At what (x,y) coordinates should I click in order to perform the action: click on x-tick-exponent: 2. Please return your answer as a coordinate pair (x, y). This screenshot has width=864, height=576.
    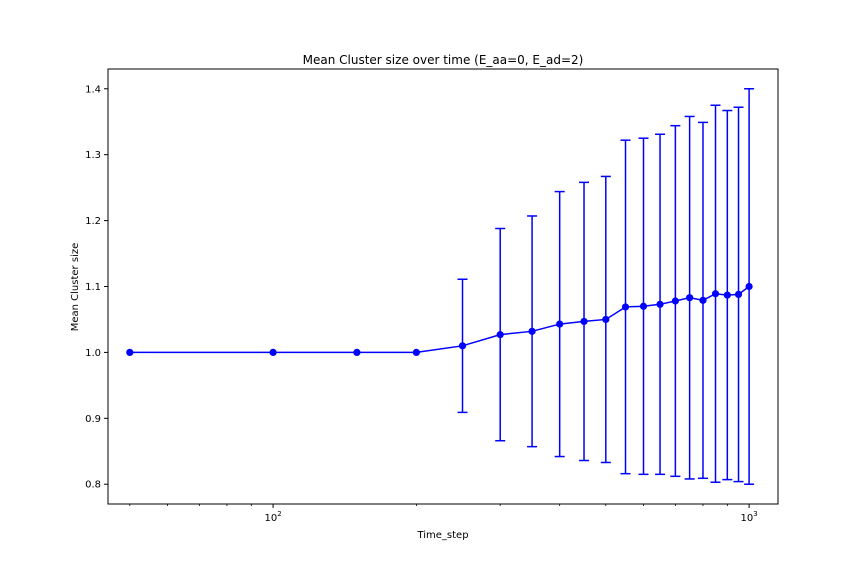
    Looking at the image, I should click on (279, 514).